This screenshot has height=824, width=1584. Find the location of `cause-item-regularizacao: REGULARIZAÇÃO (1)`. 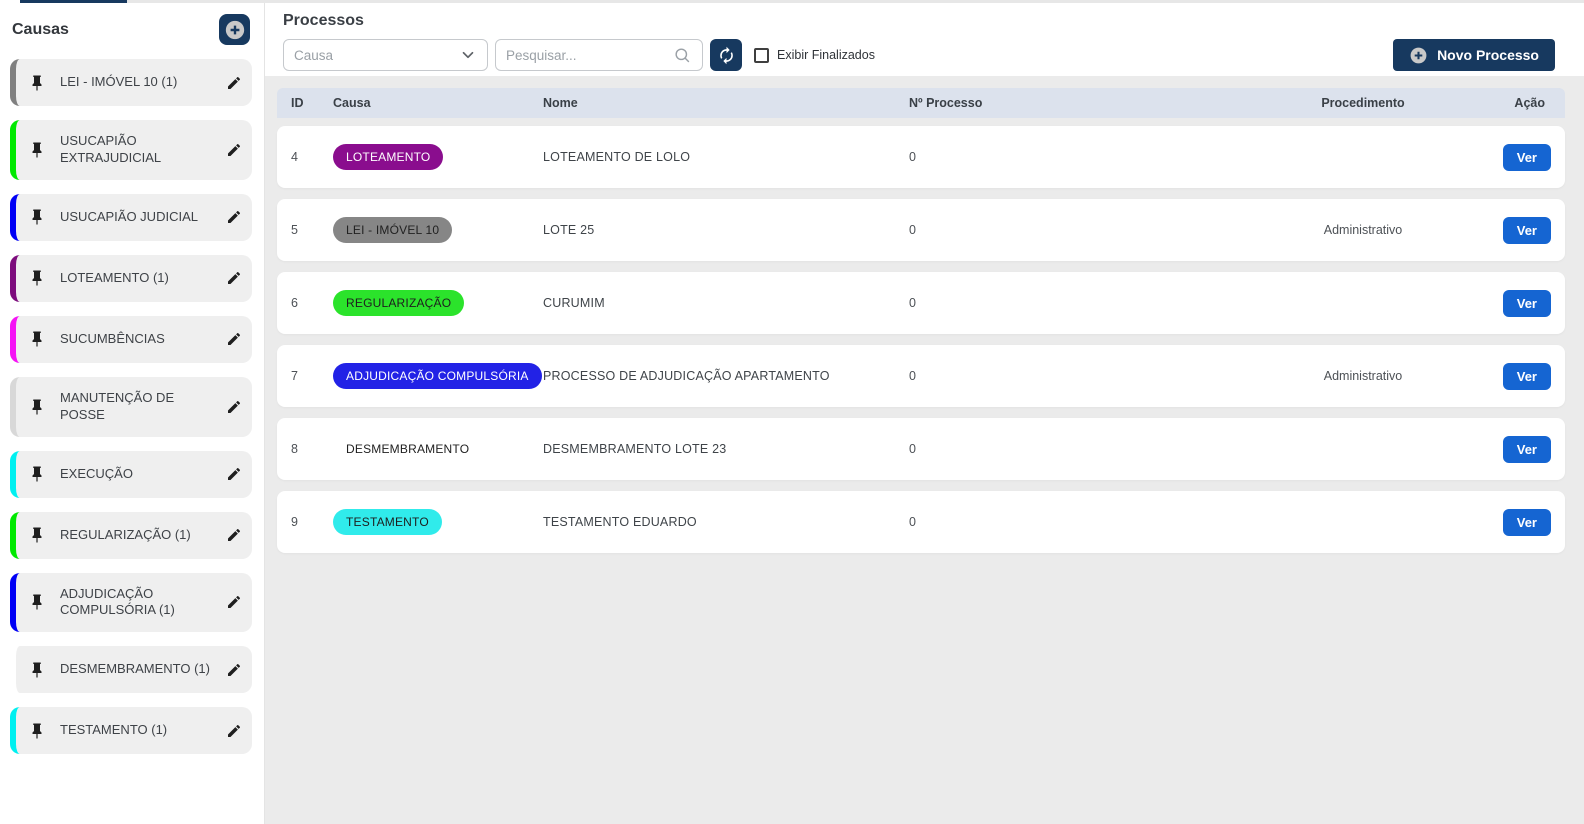

cause-item-regularizacao: REGULARIZAÇÃO (1) is located at coordinates (131, 535).